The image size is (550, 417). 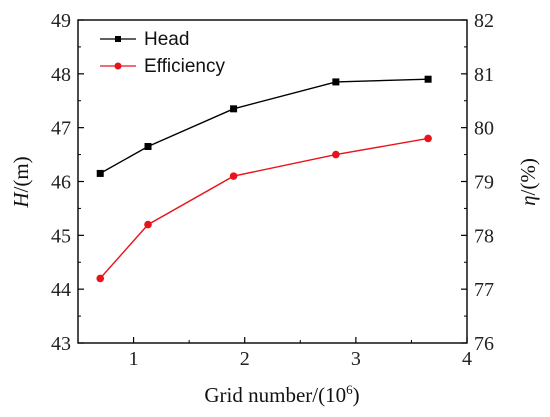 What do you see at coordinates (484, 344) in the screenshot?
I see `y-right-tick-label: 76` at bounding box center [484, 344].